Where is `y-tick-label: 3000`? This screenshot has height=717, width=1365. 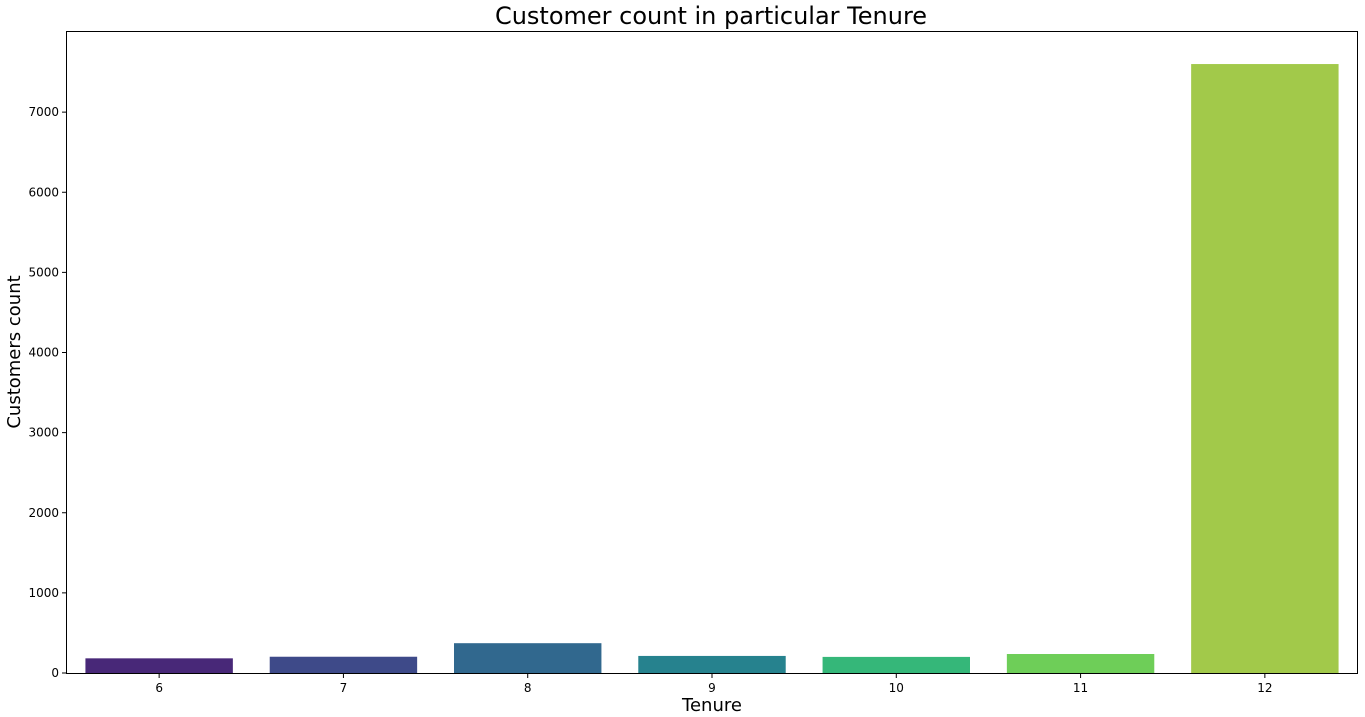 y-tick-label: 3000 is located at coordinates (43, 433).